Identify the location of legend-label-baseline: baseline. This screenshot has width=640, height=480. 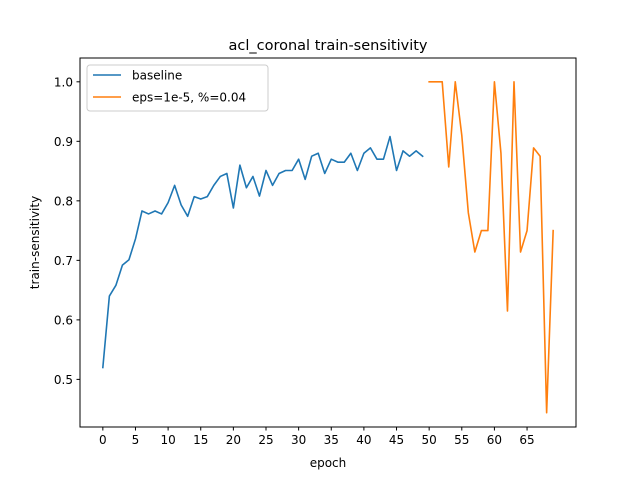
(157, 76).